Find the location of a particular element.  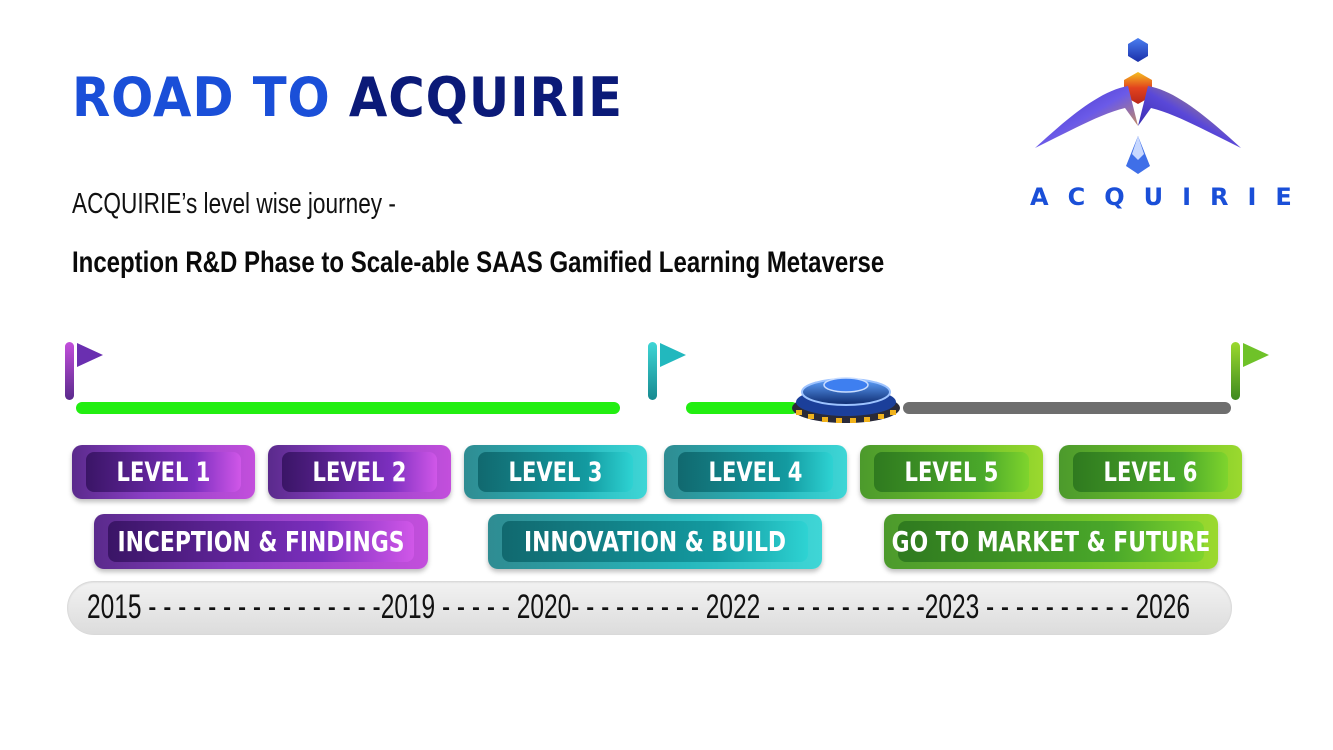

phase-market-label: GO TO MARKET & FUTURE is located at coordinates (1051, 541).